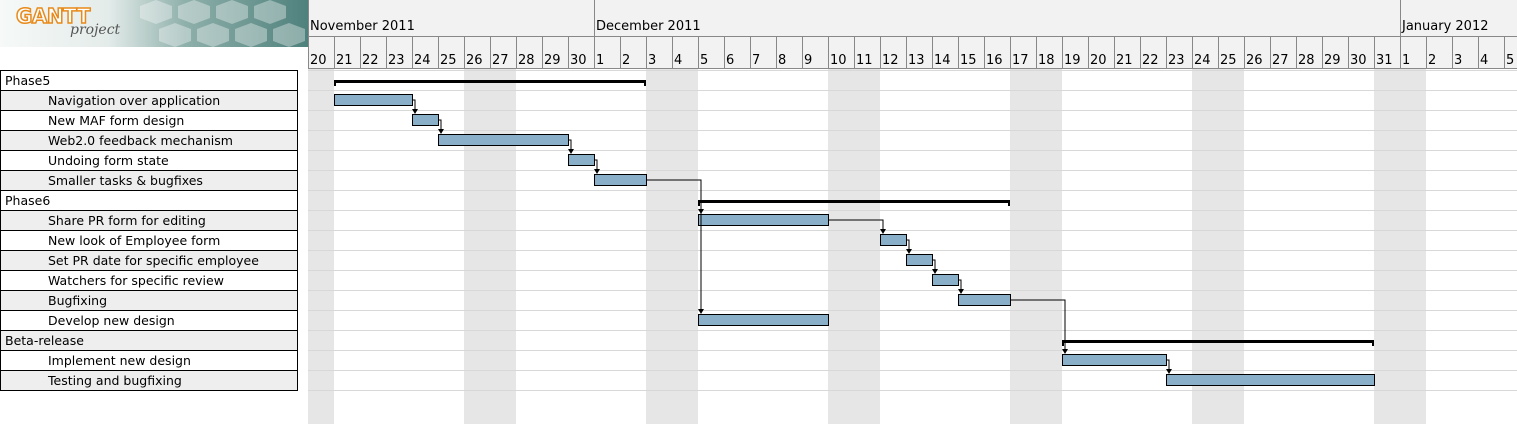  I want to click on phase-row: Phase6, so click(149, 201).